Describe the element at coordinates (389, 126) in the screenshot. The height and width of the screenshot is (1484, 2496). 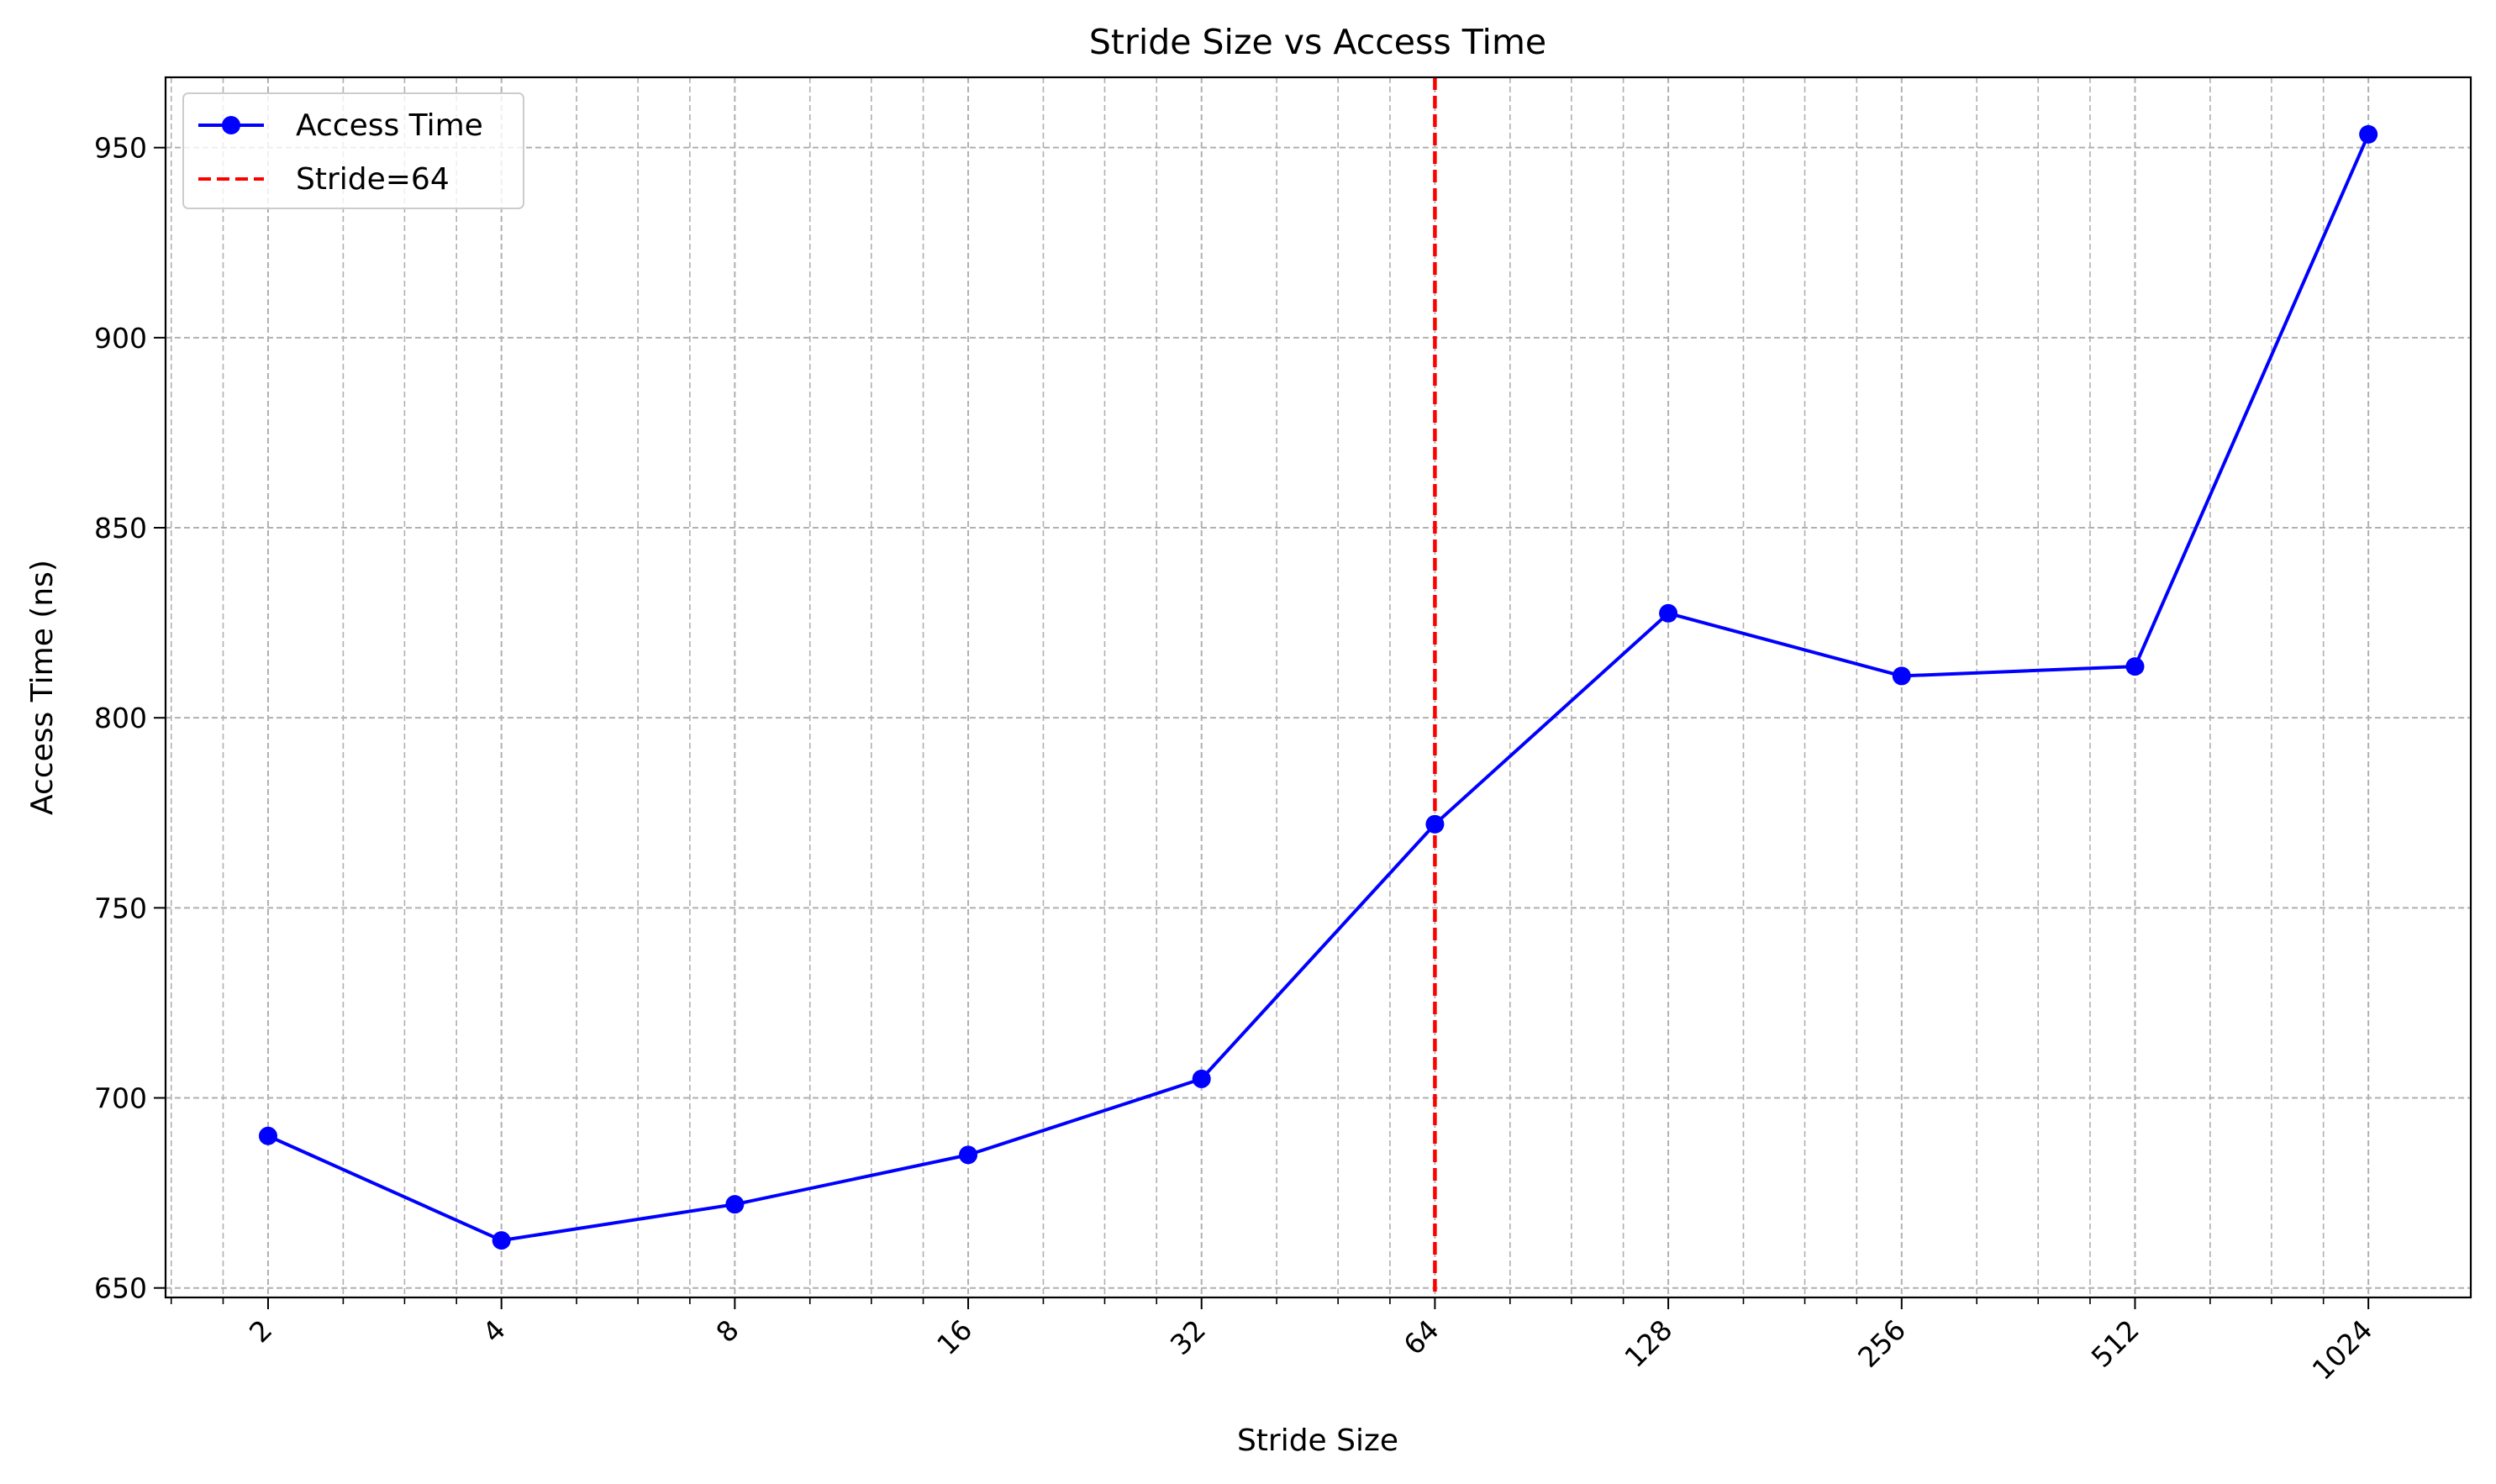
I see `legend-access-time-label: Access Time` at that location.